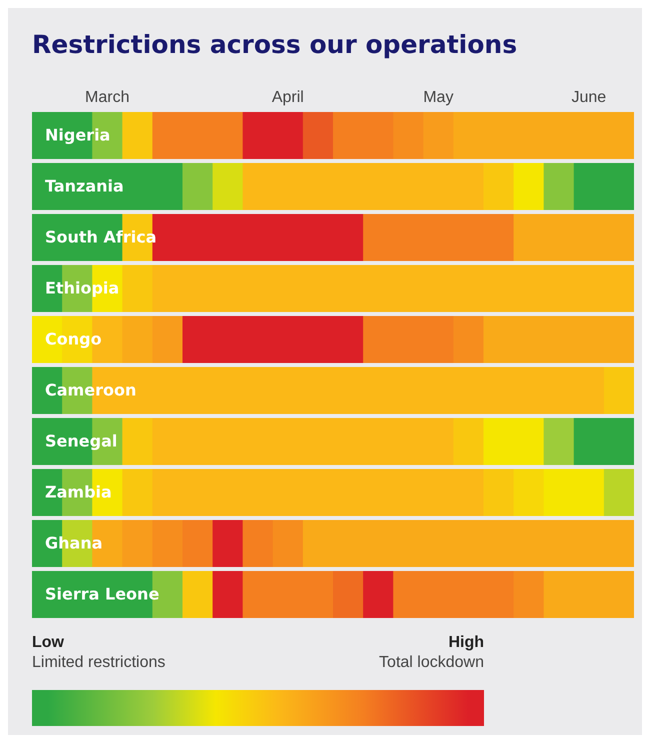 This screenshot has width=650, height=743. What do you see at coordinates (73, 339) in the screenshot?
I see `y-tick-label: Congo` at bounding box center [73, 339].